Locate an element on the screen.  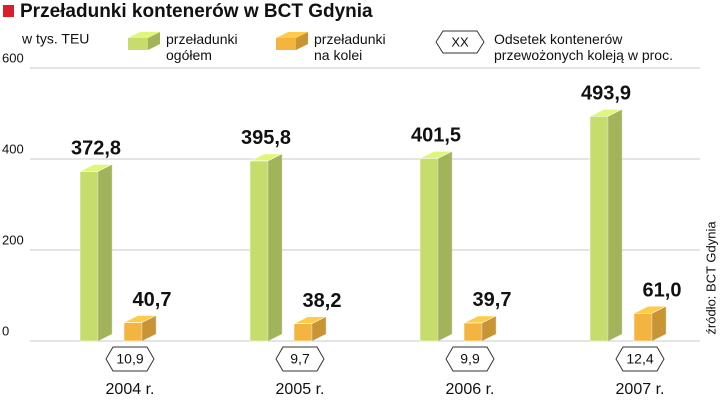
legend-marker: XX is located at coordinates (460, 41).